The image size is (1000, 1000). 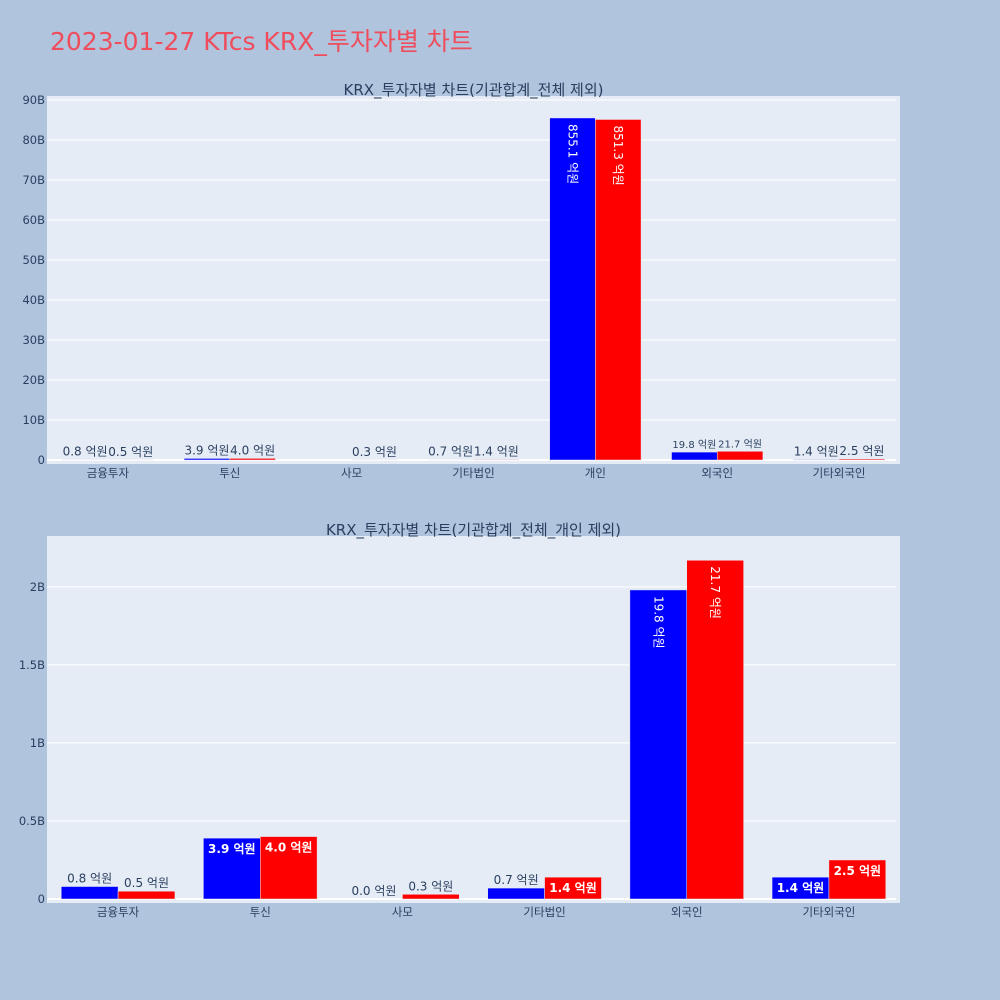 I want to click on y-tick-label: 1.5B, so click(x=32, y=665).